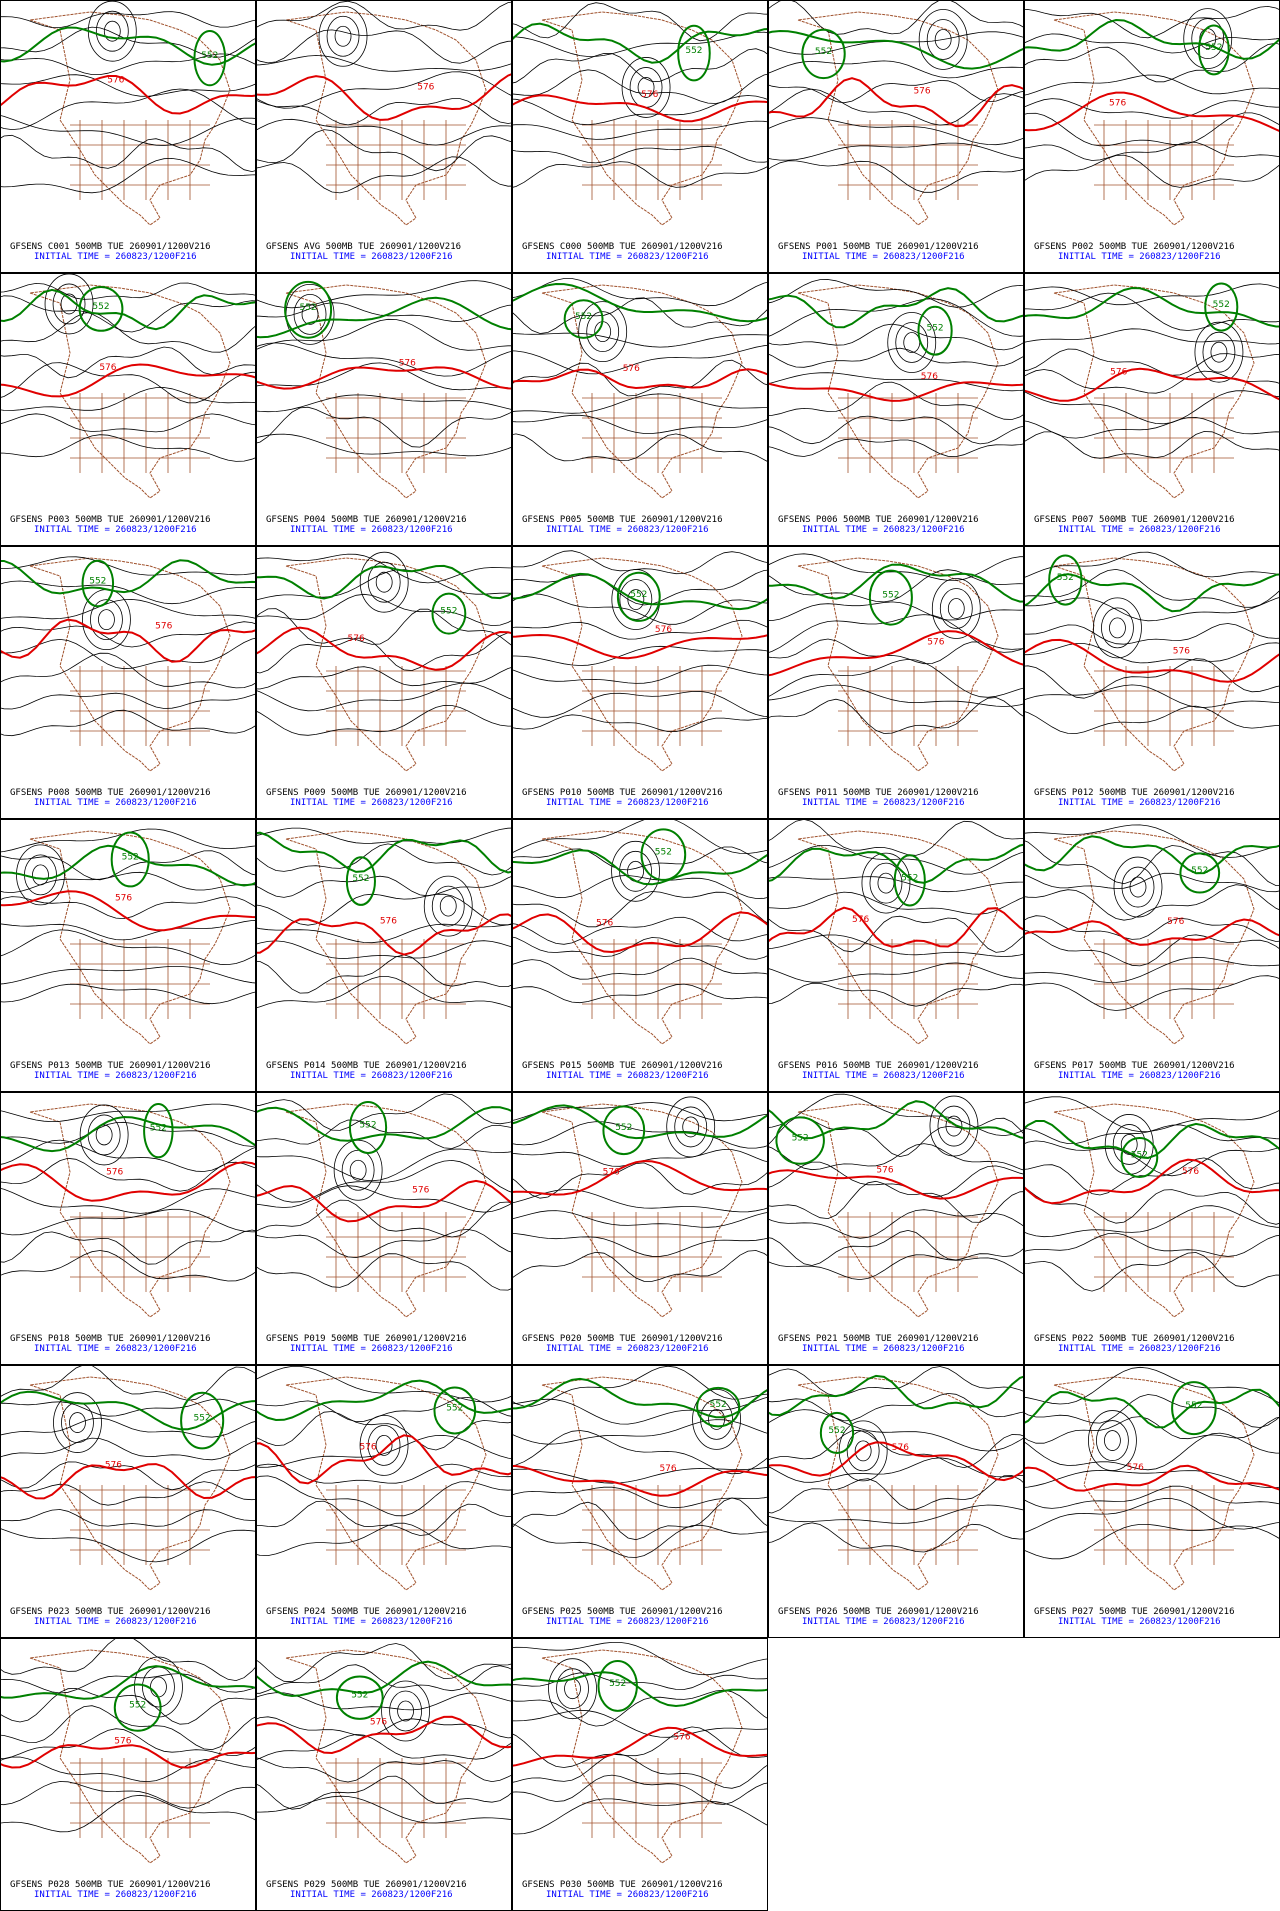 The height and width of the screenshot is (1911, 1280). Describe the element at coordinates (1134, 520) in the screenshot. I see `panel-title: GFSENS P007 500MB TUE 260901/1200V216` at that location.